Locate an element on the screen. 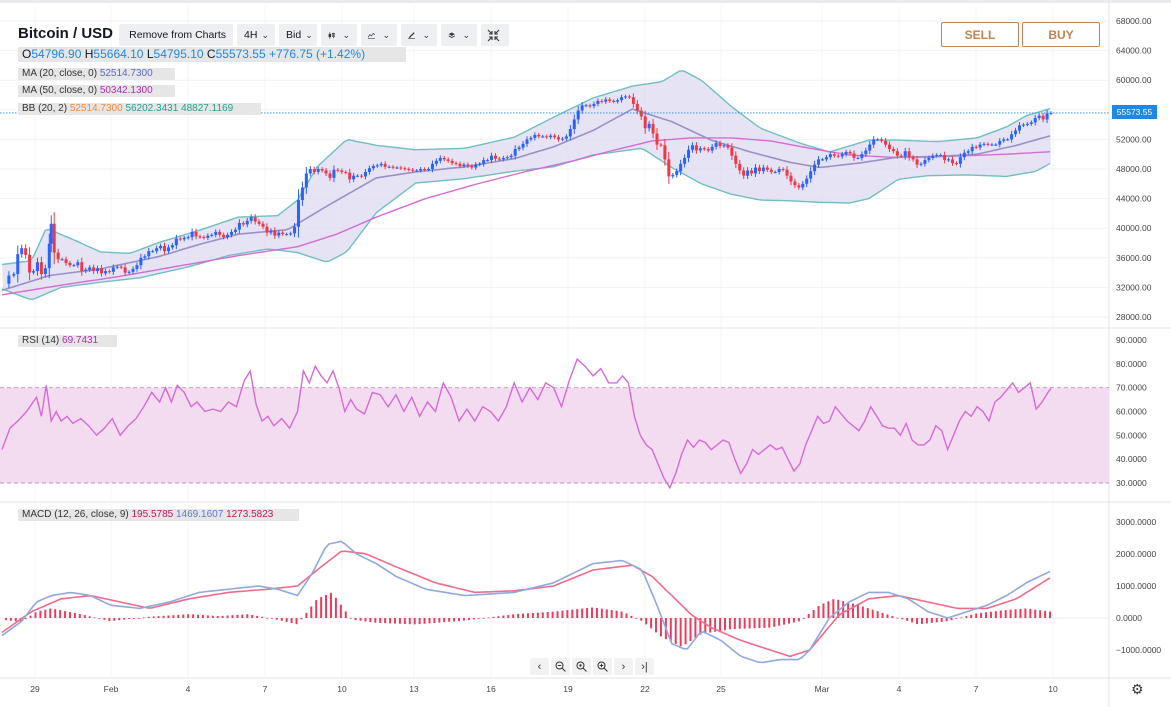  zoom-in-button is located at coordinates (602, 666).